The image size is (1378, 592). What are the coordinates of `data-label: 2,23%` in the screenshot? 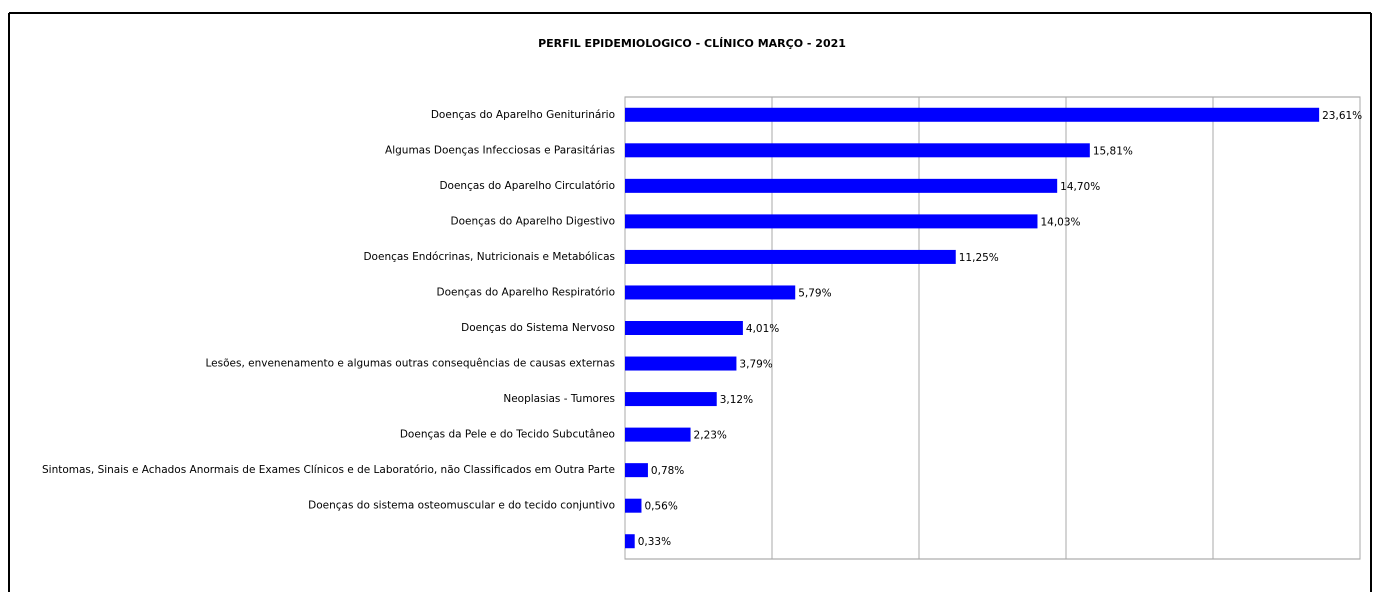 It's located at (710, 436).